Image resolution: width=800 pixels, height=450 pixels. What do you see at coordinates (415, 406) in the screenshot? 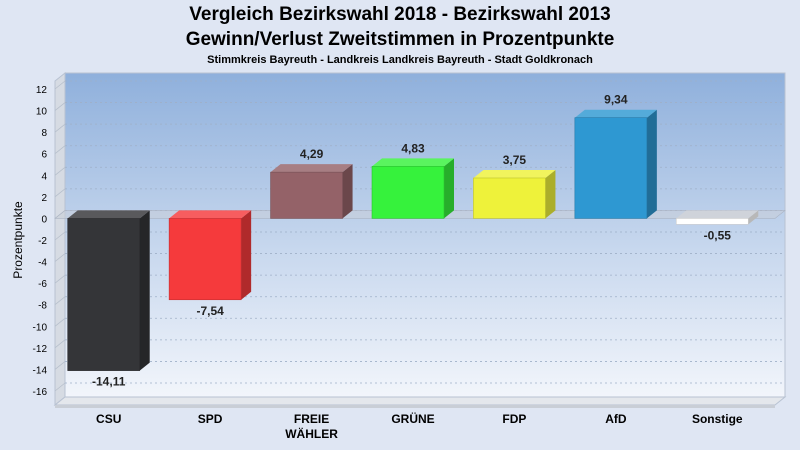
I see `plot-floor-edge` at bounding box center [415, 406].